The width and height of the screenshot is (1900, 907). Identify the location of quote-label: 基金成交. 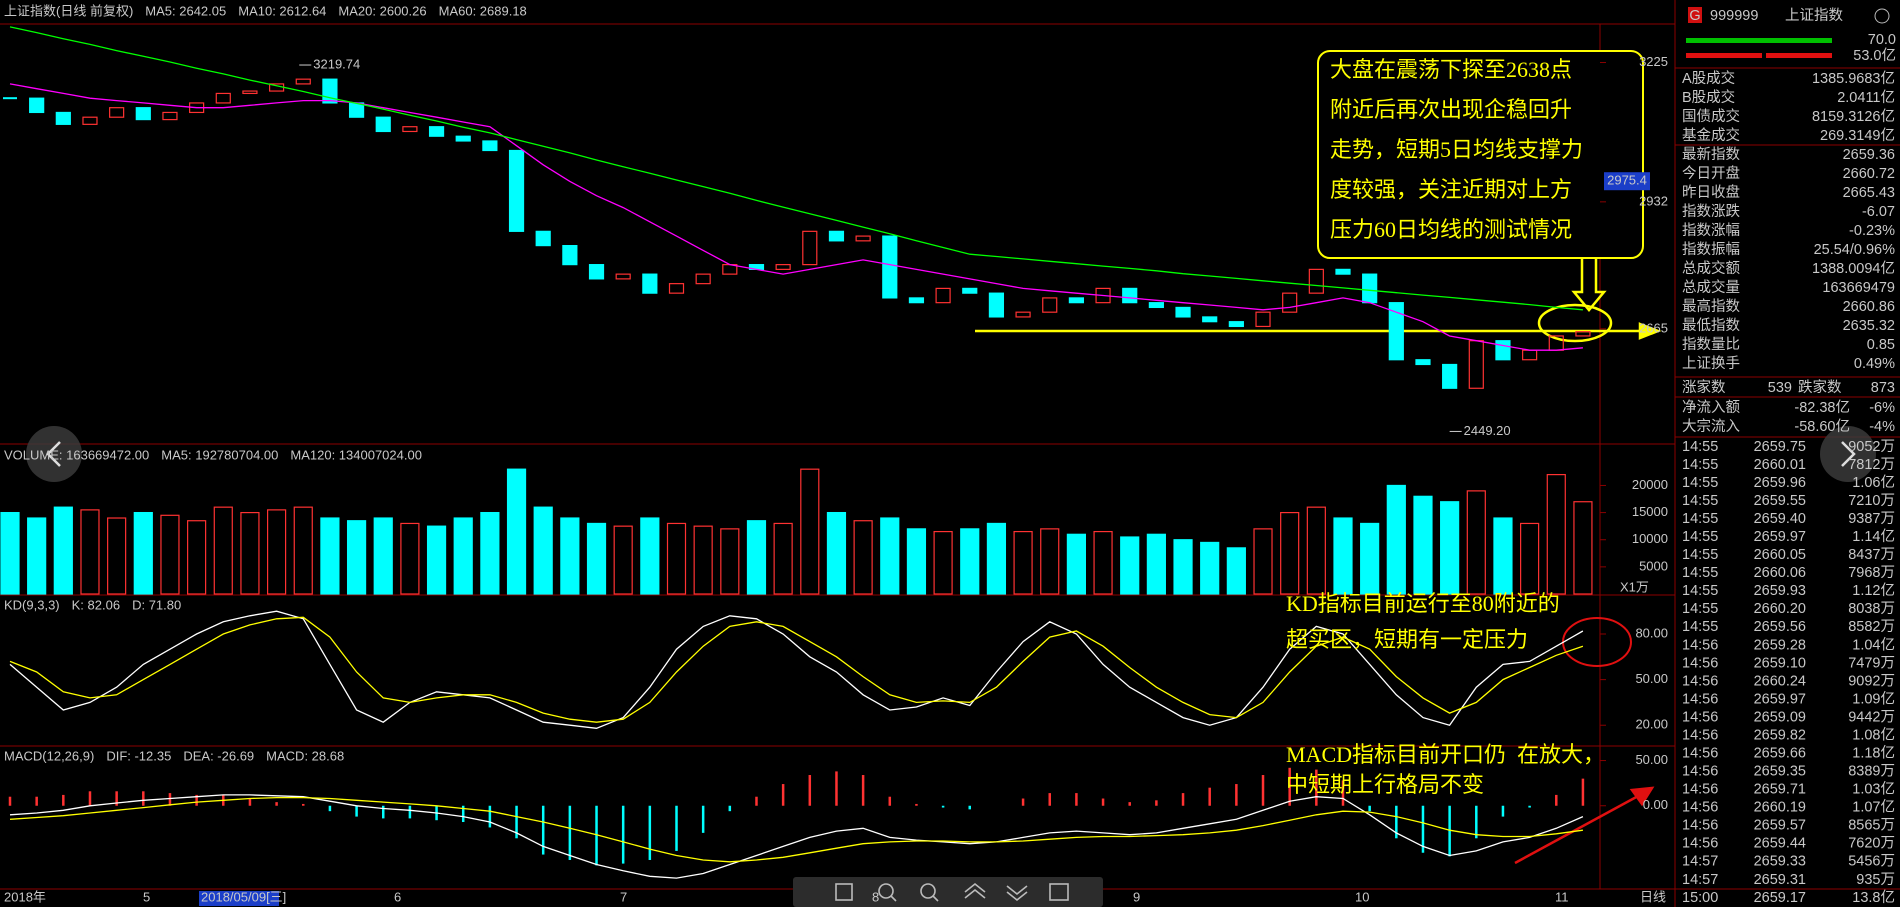
(1711, 135).